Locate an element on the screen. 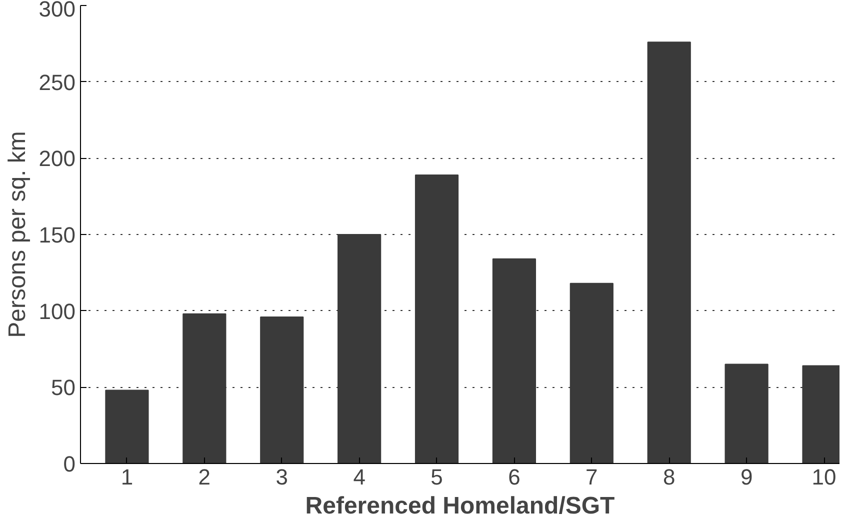 Image resolution: width=849 pixels, height=522 pixels. x-tick-label: 2 is located at coordinates (204, 477).